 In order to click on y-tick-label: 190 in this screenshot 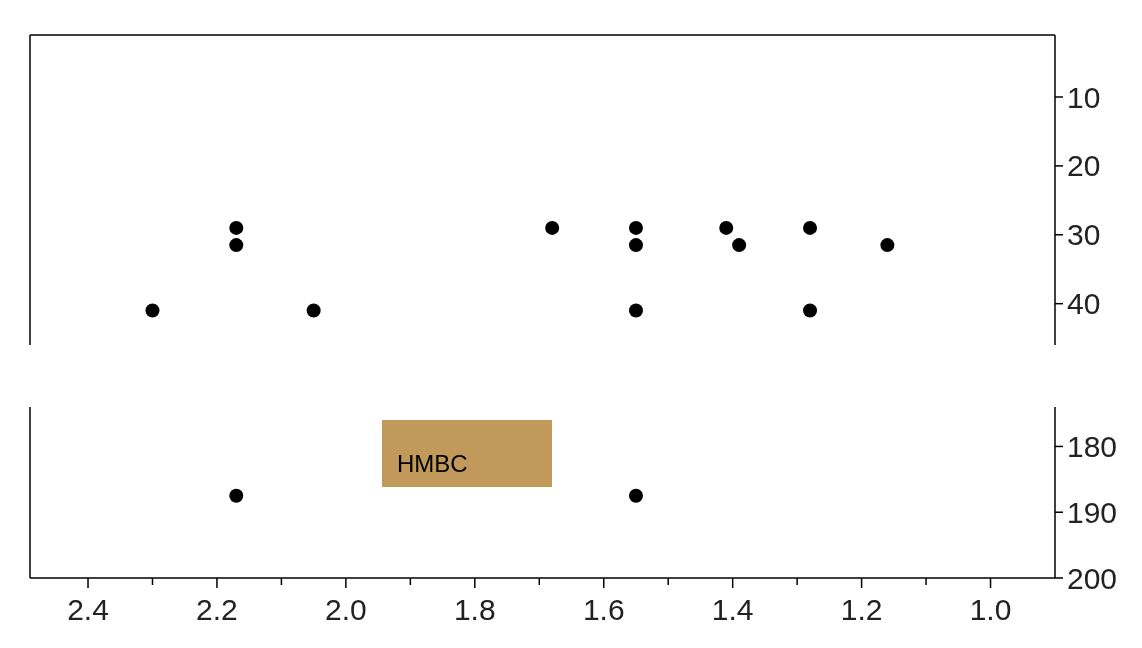, I will do `click(1092, 512)`.